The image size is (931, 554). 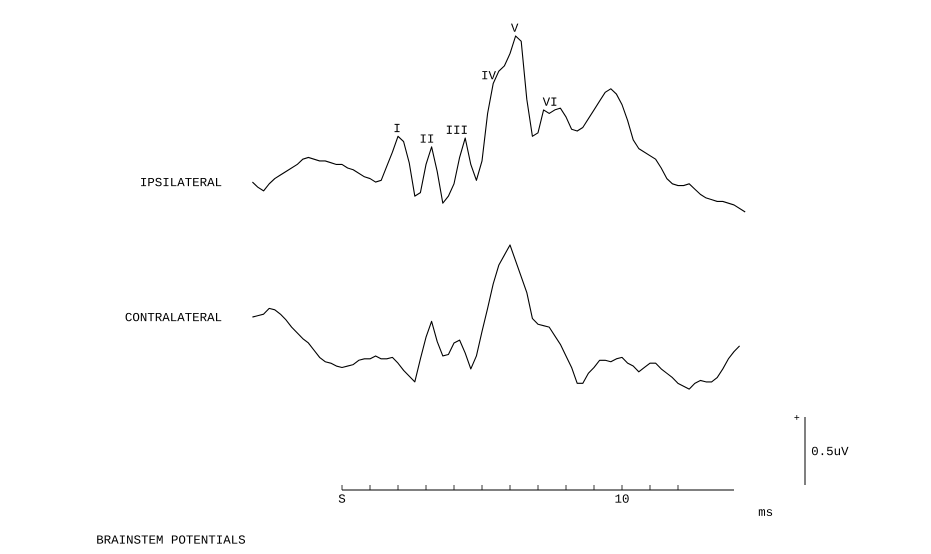 What do you see at coordinates (622, 498) in the screenshot?
I see `text: 10` at bounding box center [622, 498].